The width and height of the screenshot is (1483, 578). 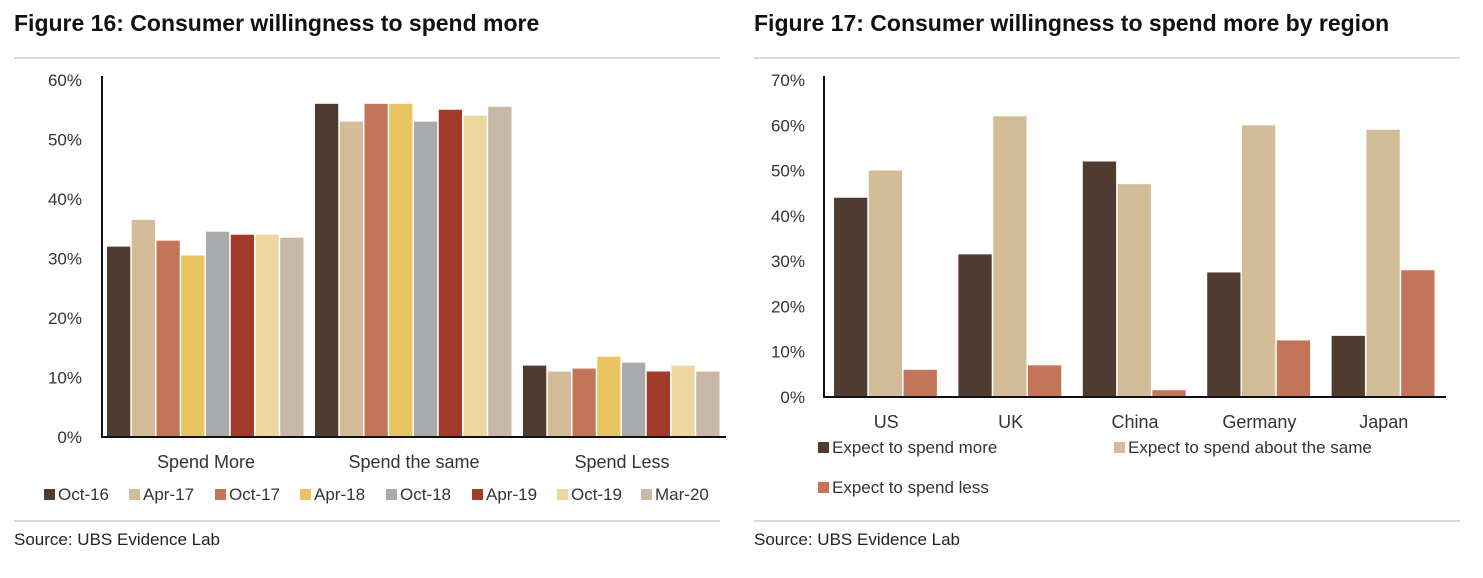 What do you see at coordinates (682, 494) in the screenshot?
I see `legend-label: Mar-20` at bounding box center [682, 494].